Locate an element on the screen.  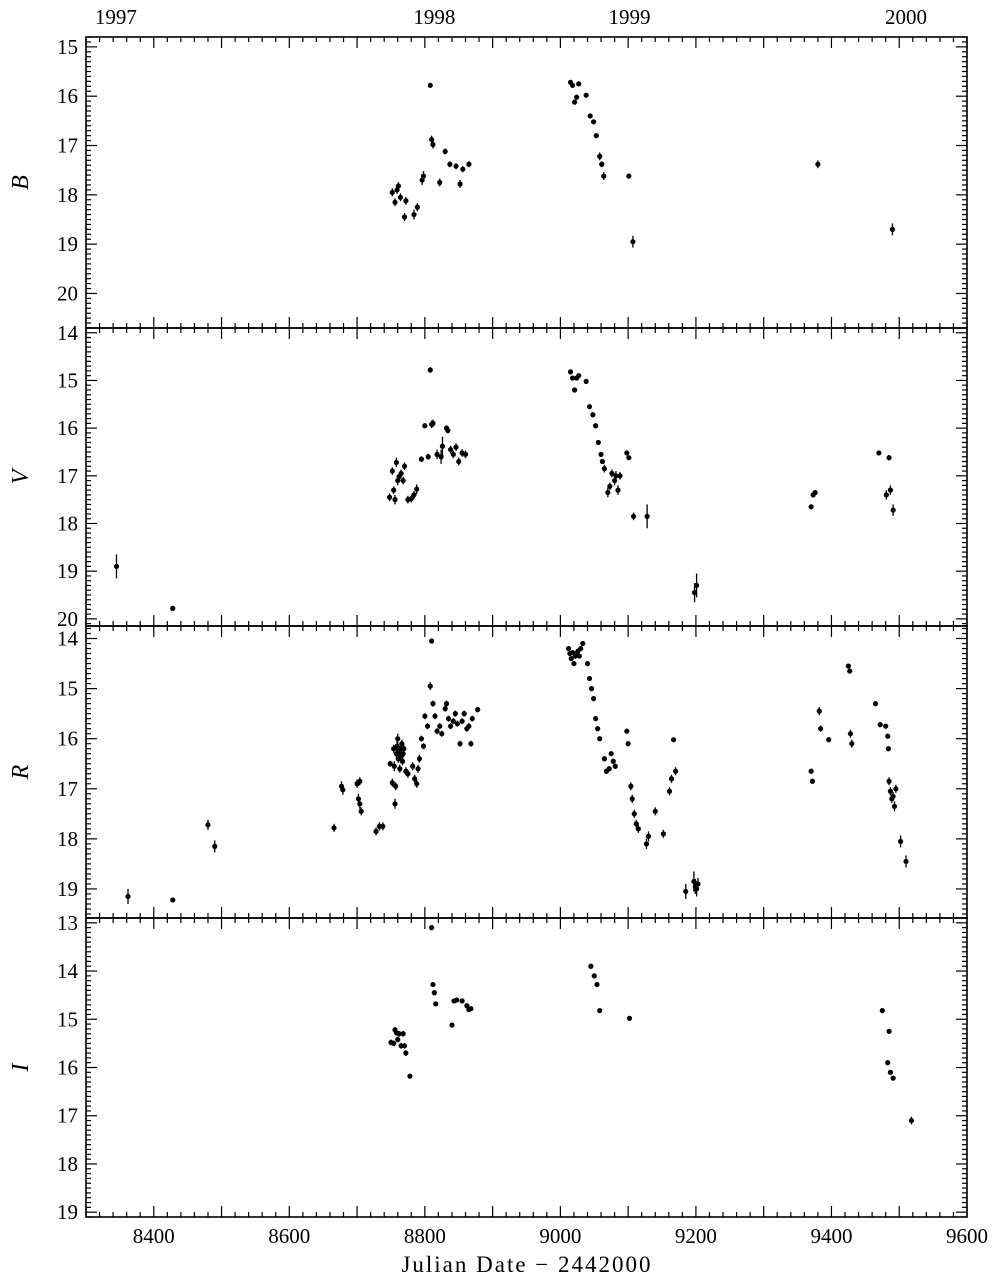
y-tick-label: 19 is located at coordinates (67, 571).